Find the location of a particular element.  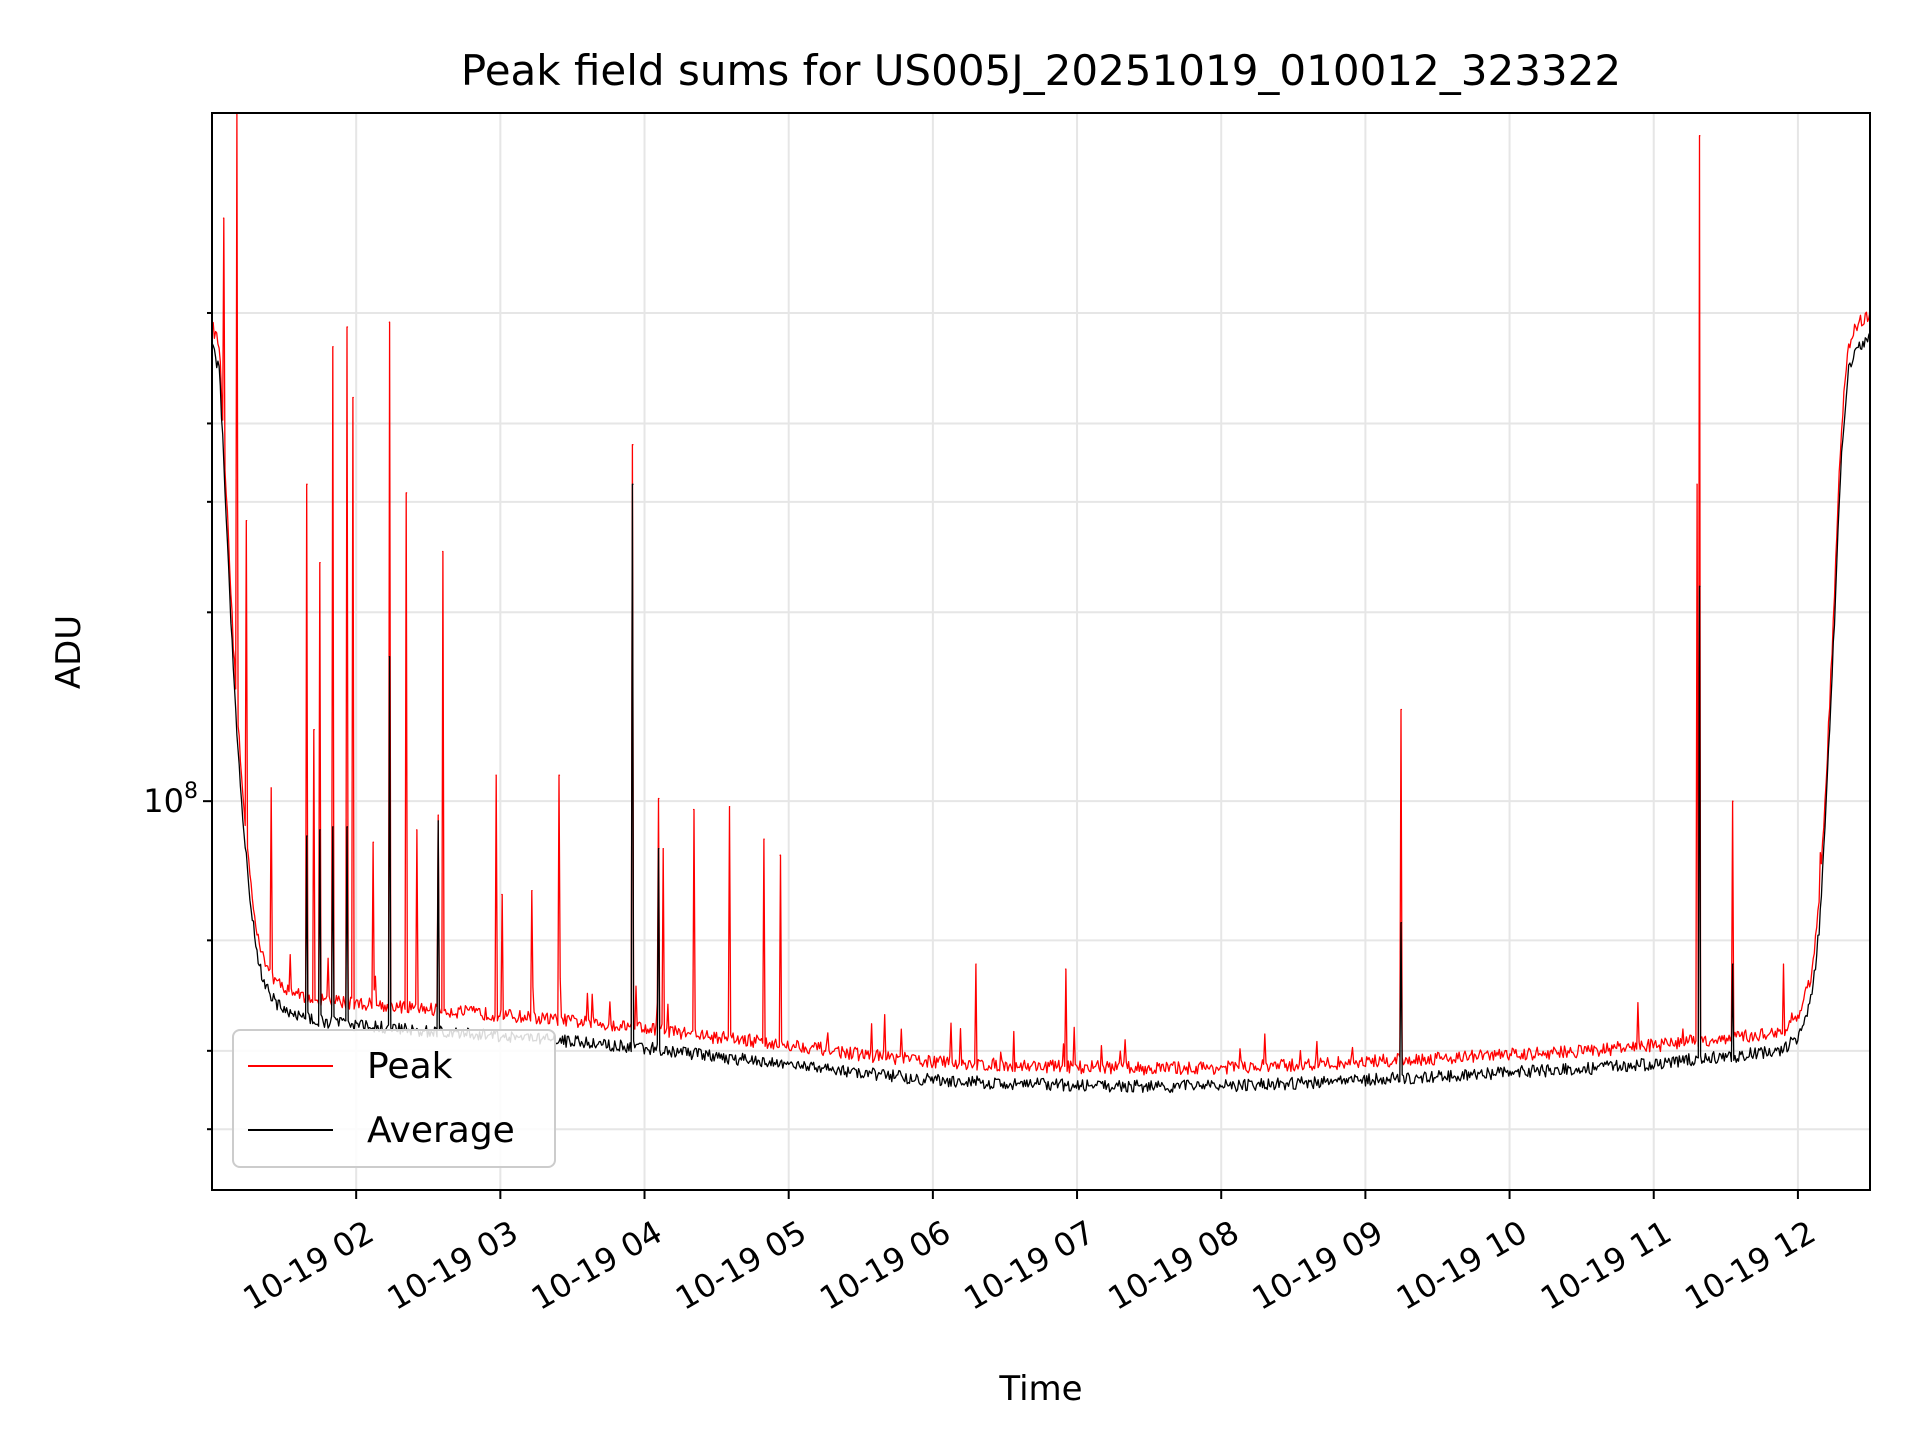

legend-label-peak: Peak is located at coordinates (410, 1066).